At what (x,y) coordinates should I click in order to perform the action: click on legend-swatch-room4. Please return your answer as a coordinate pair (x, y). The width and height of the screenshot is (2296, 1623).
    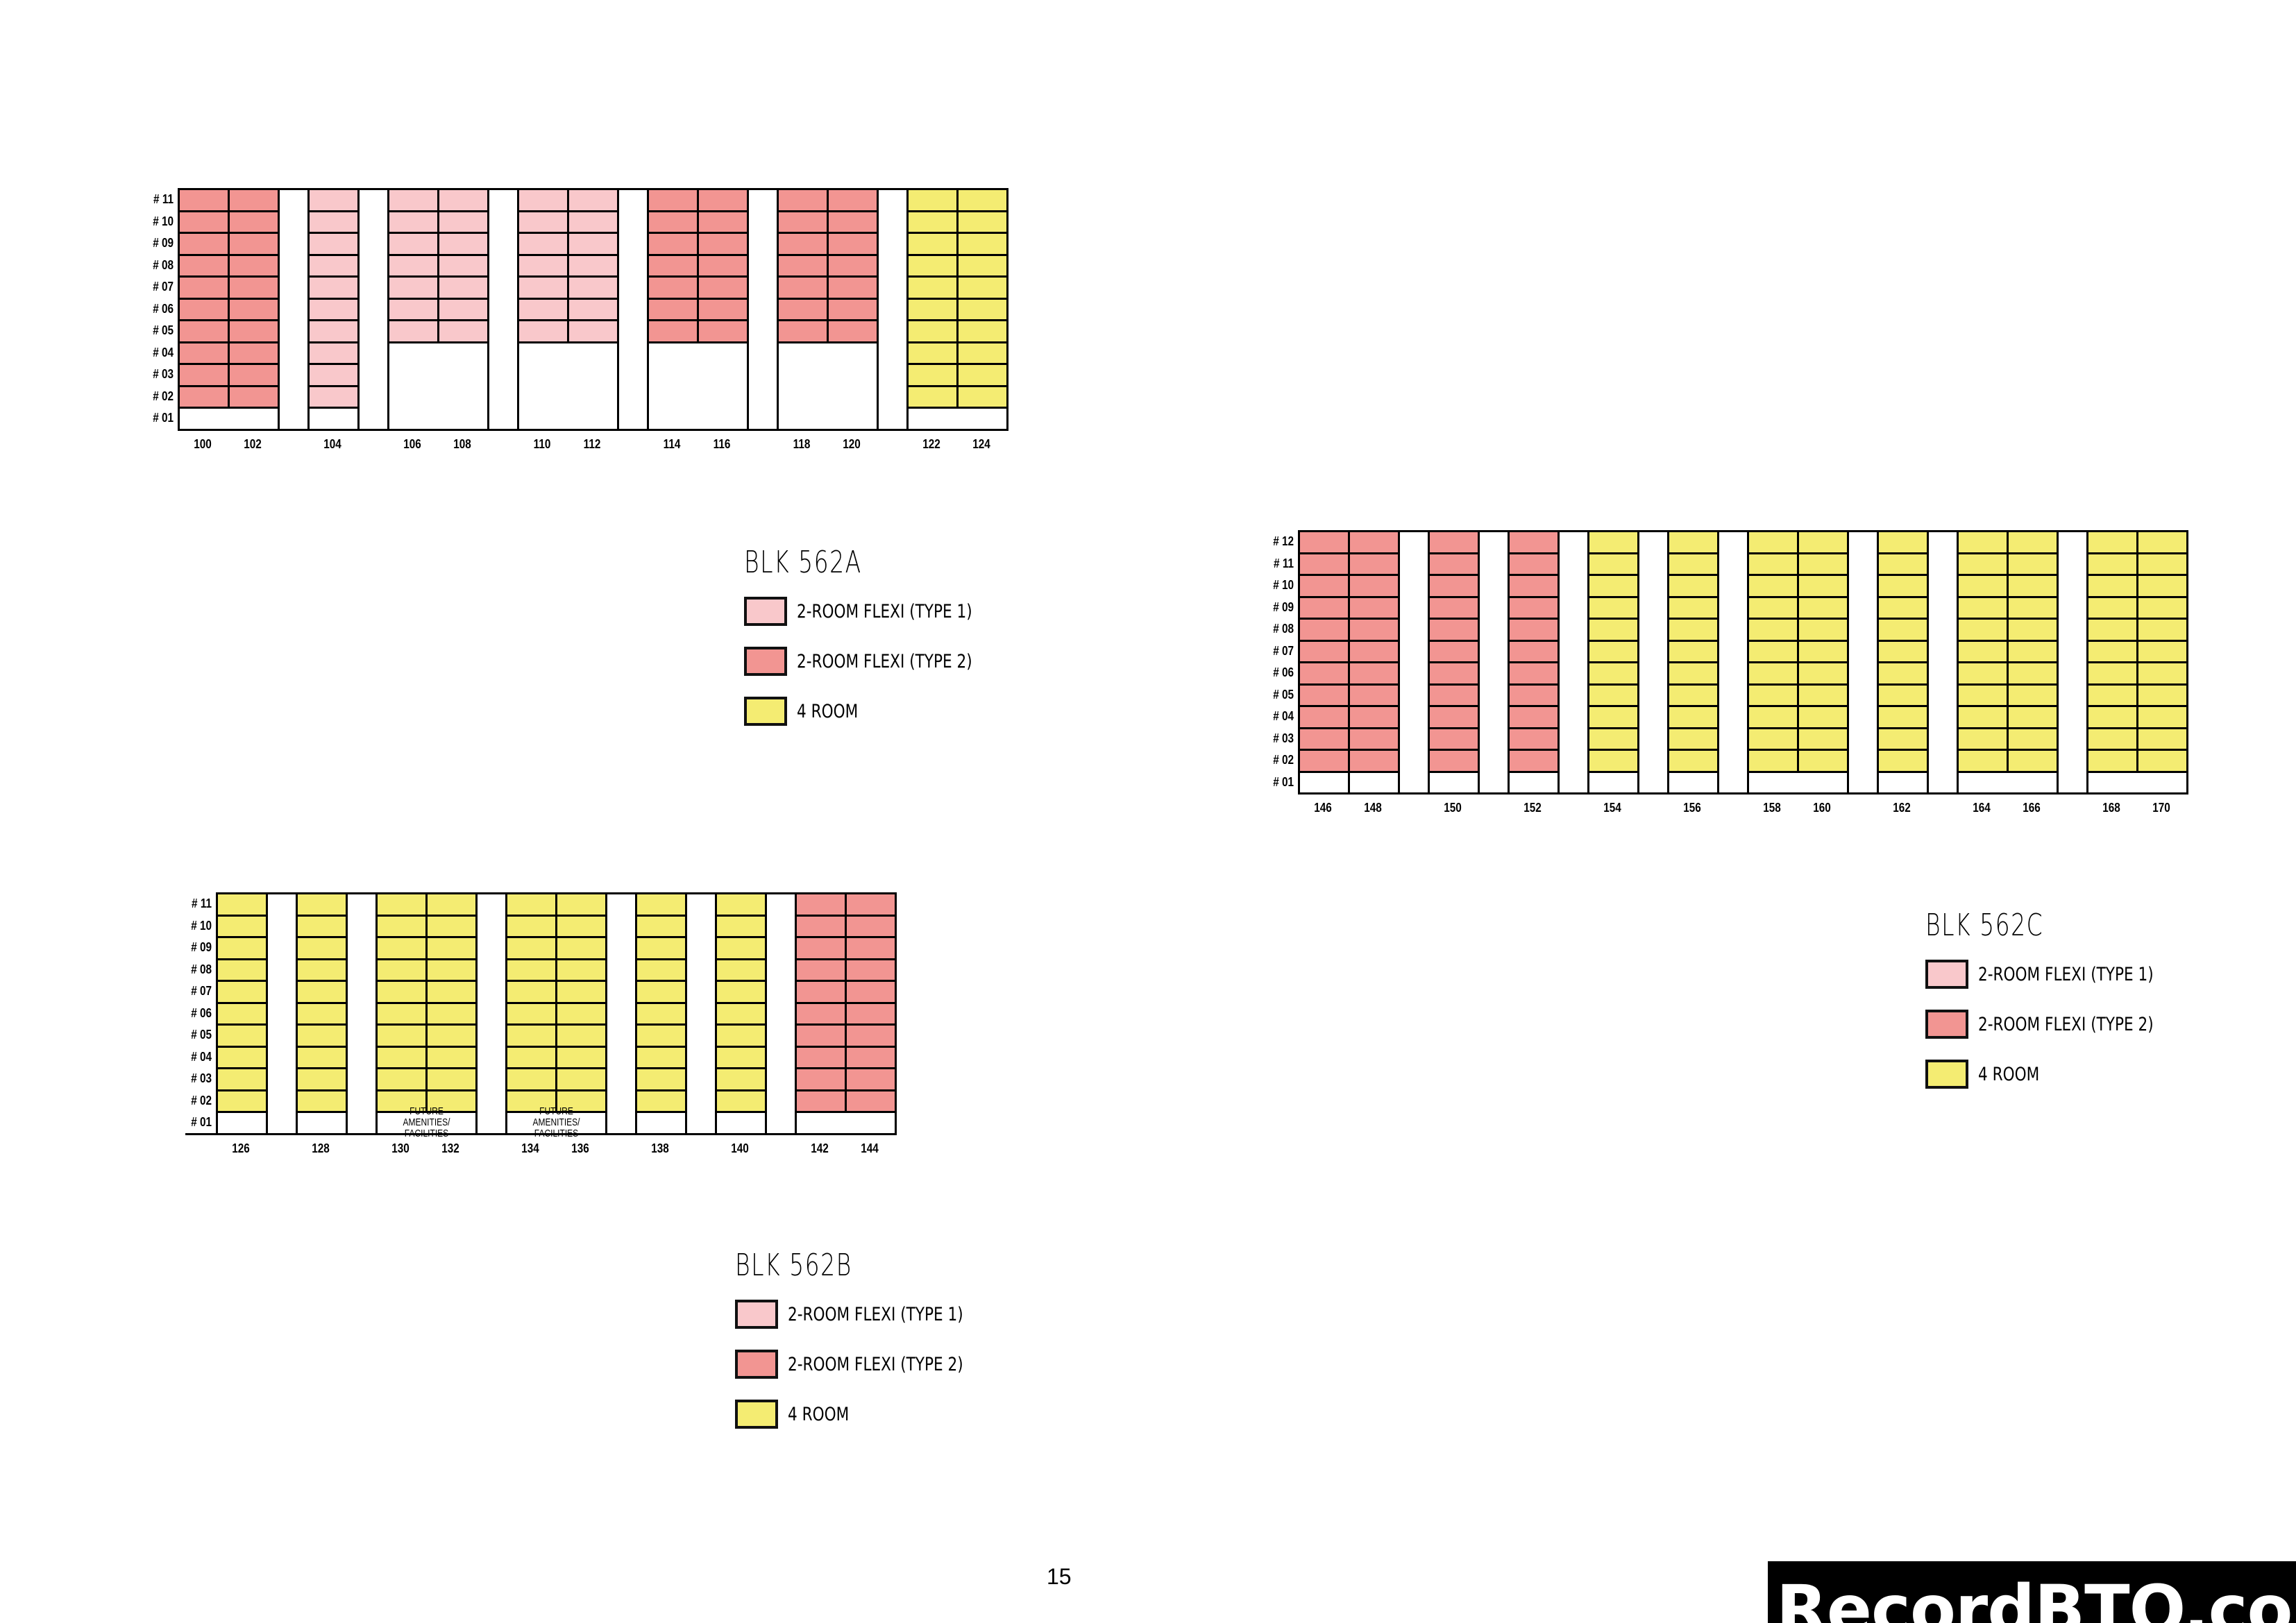
    Looking at the image, I should click on (1947, 1074).